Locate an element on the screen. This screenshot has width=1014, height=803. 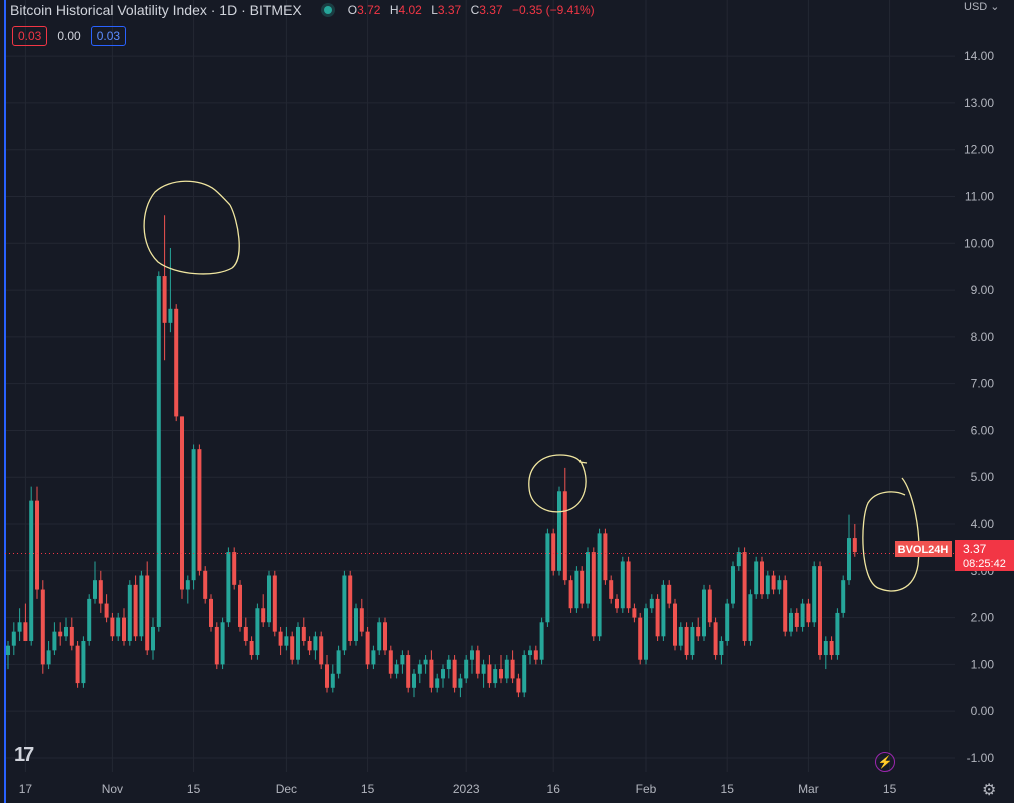
indicator-values: 0.03 0.00 0.03 is located at coordinates (69, 36).